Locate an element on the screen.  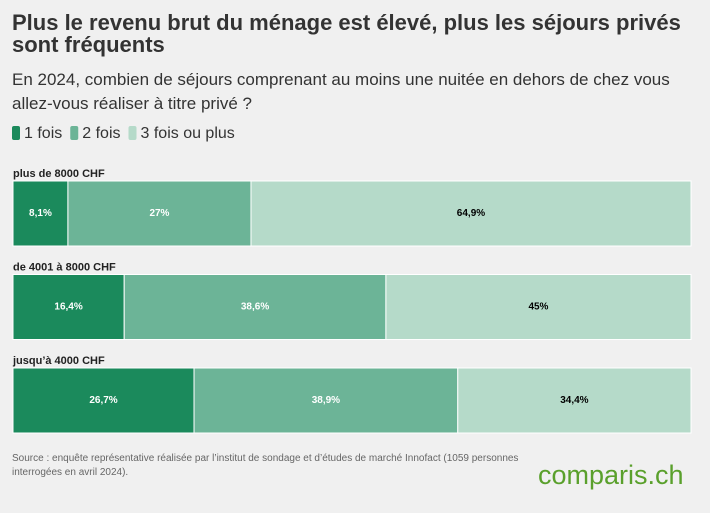
legend-label: 2 fois is located at coordinates (101, 133).